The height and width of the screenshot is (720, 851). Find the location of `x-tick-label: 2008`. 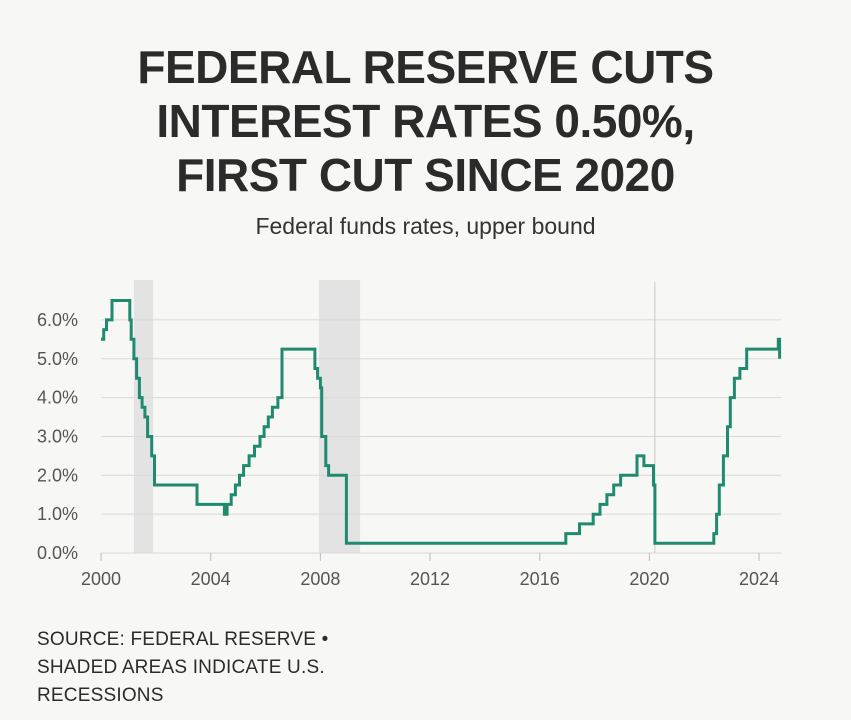

x-tick-label: 2008 is located at coordinates (320, 579).